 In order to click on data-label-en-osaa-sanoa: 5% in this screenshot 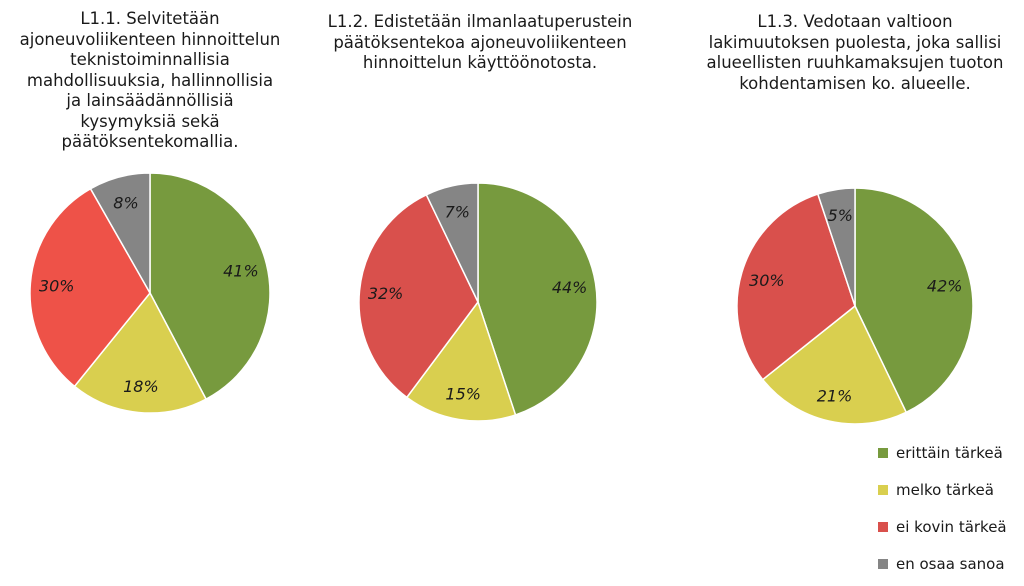, I will do `click(840, 215)`.